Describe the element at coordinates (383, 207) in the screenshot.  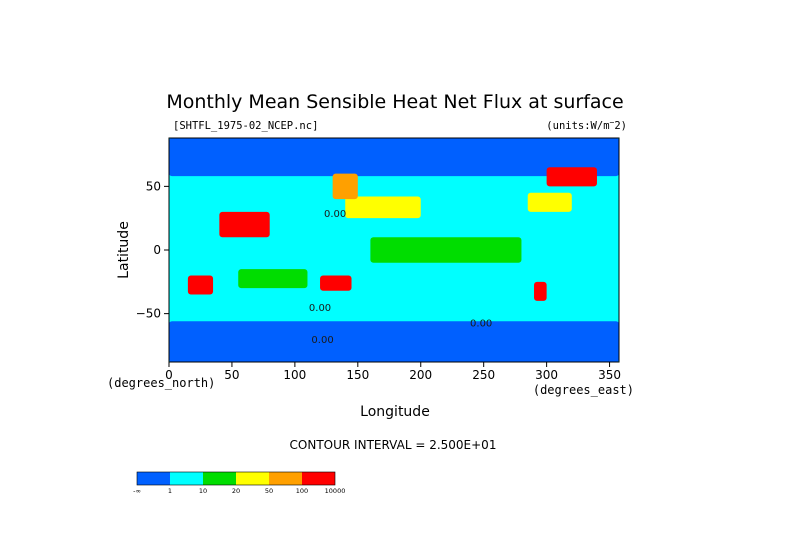
I see `field-region-north-pacific-kuroshio` at that location.